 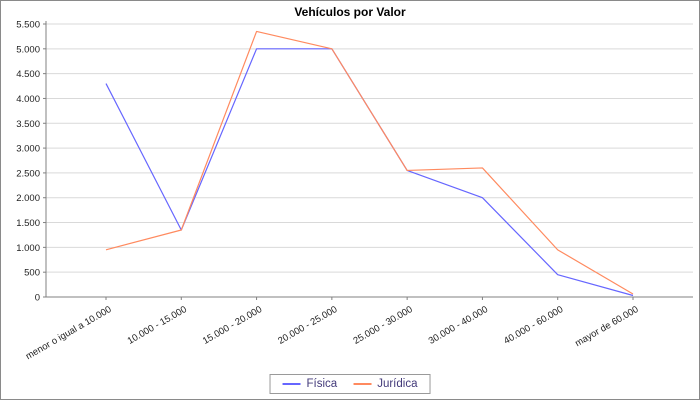 I want to click on chart-title: Vehículos por Valor, so click(x=350, y=12).